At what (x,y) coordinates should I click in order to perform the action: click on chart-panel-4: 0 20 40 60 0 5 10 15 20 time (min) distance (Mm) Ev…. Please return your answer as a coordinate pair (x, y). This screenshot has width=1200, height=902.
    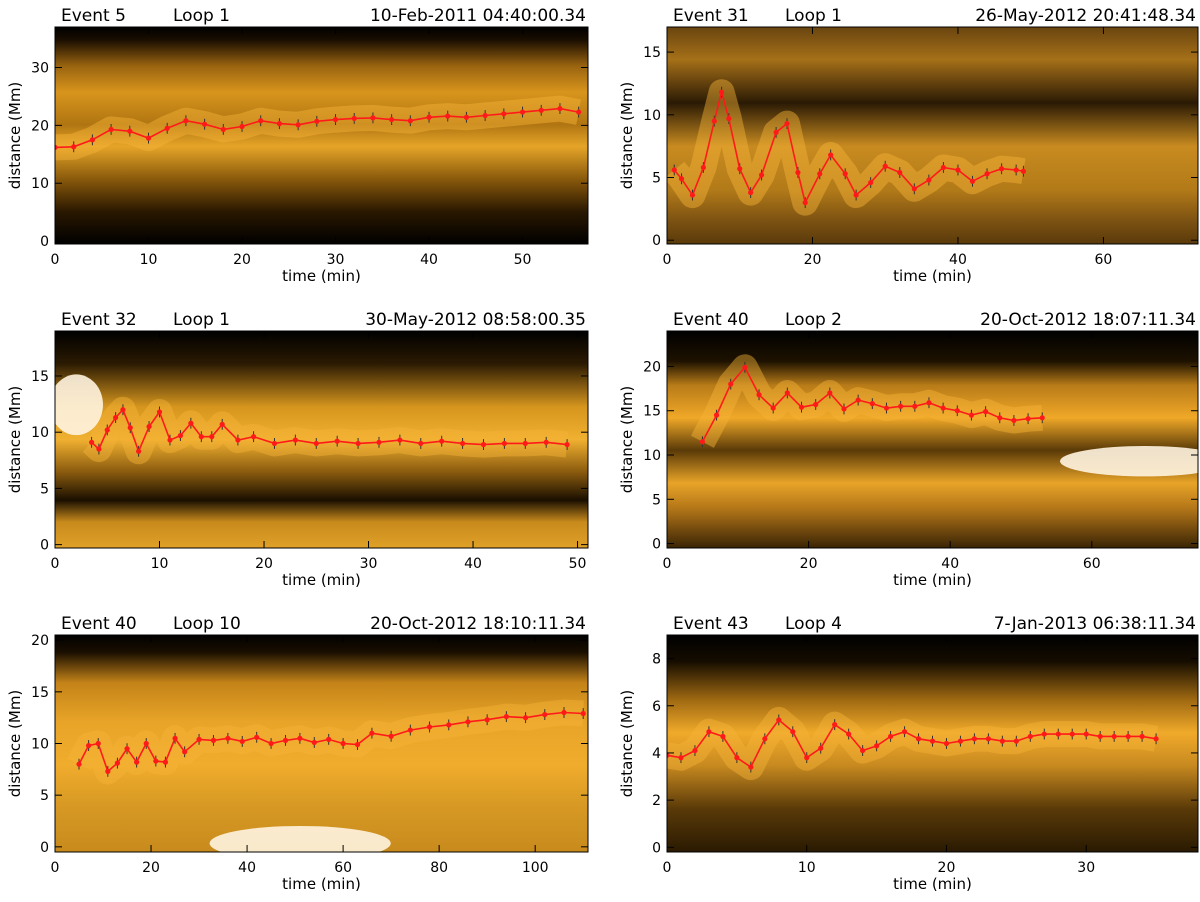
    Looking at the image, I should click on (908, 449).